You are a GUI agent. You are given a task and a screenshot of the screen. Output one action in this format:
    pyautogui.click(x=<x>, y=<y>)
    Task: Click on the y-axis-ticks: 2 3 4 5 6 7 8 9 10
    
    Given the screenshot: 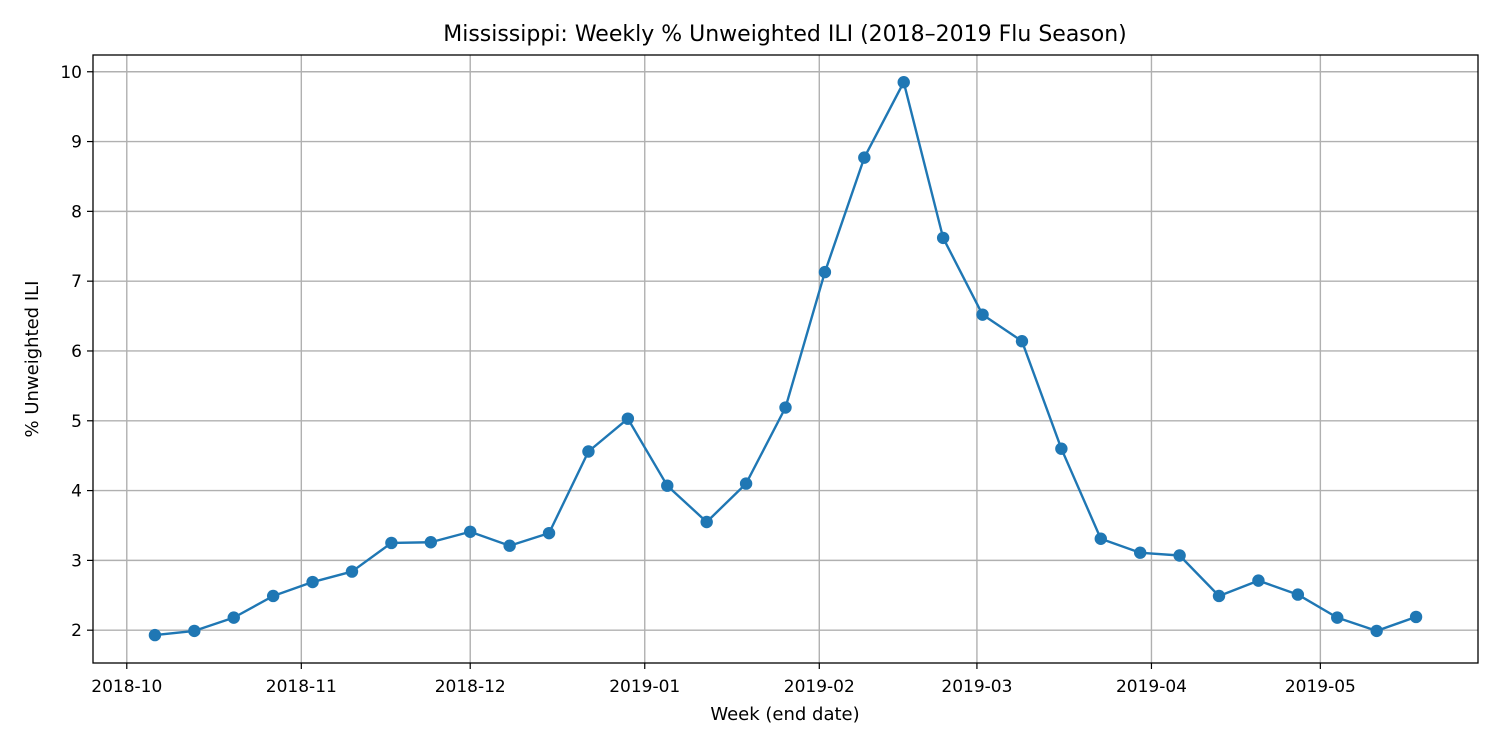 What is the action you would take?
    pyautogui.click(x=76, y=352)
    